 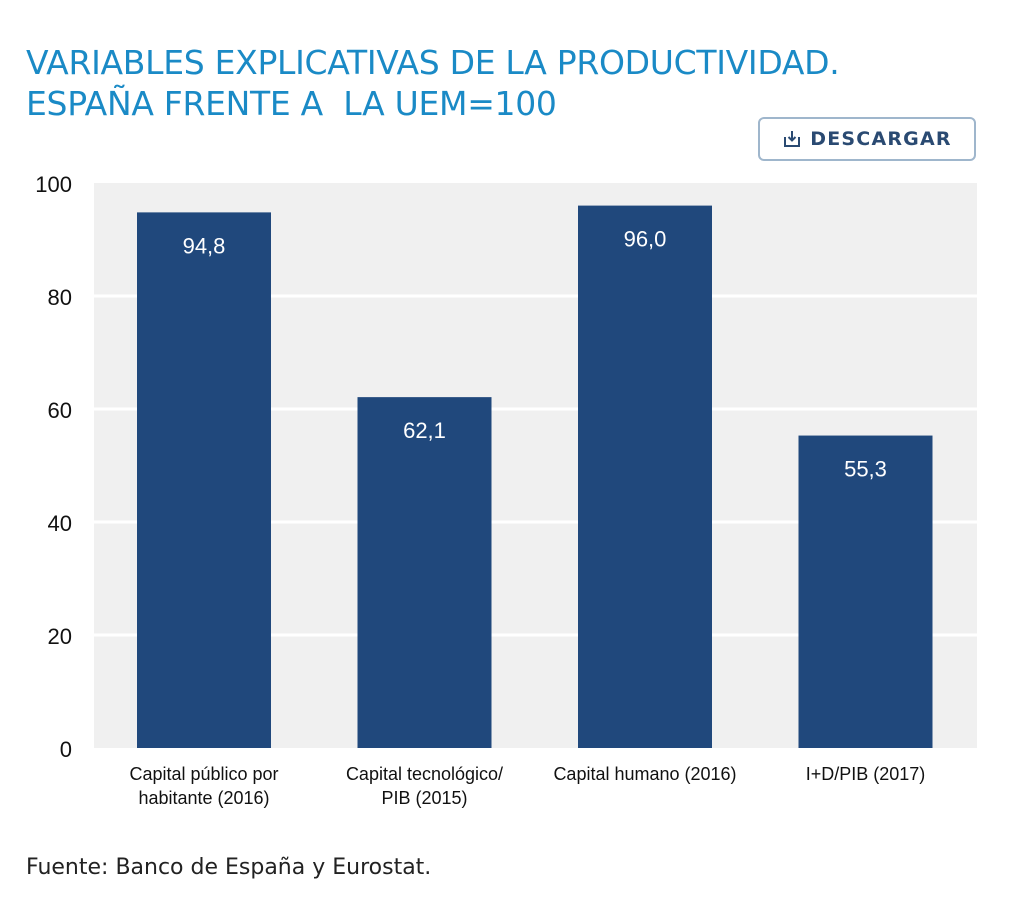 I want to click on y-tick-label: 100, so click(x=53, y=184).